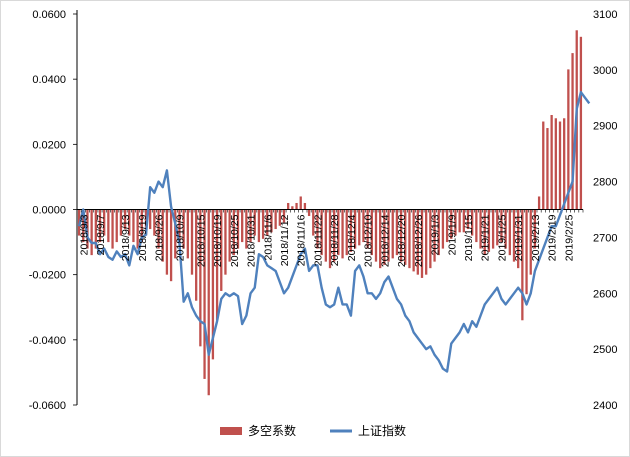  I want to click on right-tick-label: 2600, so click(605, 294).